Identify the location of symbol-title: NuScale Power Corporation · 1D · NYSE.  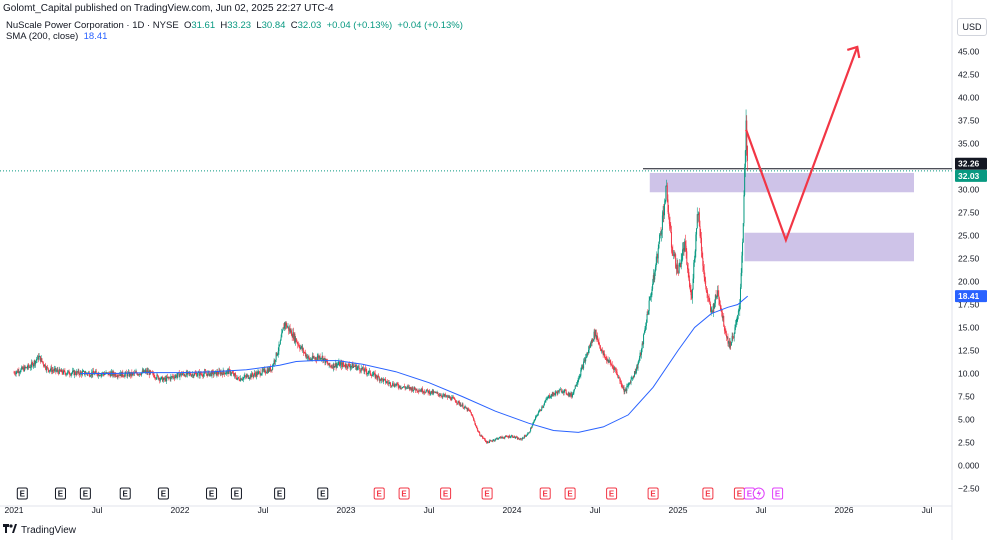
(92, 25).